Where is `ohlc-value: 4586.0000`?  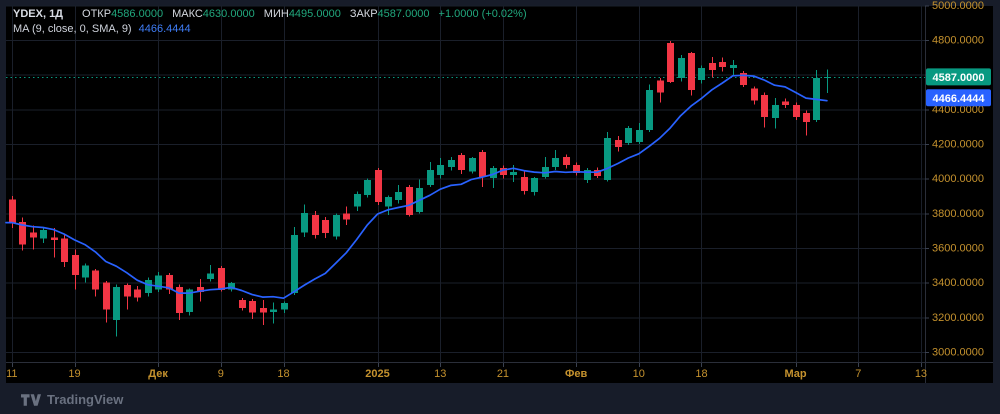 ohlc-value: 4586.0000 is located at coordinates (137, 14).